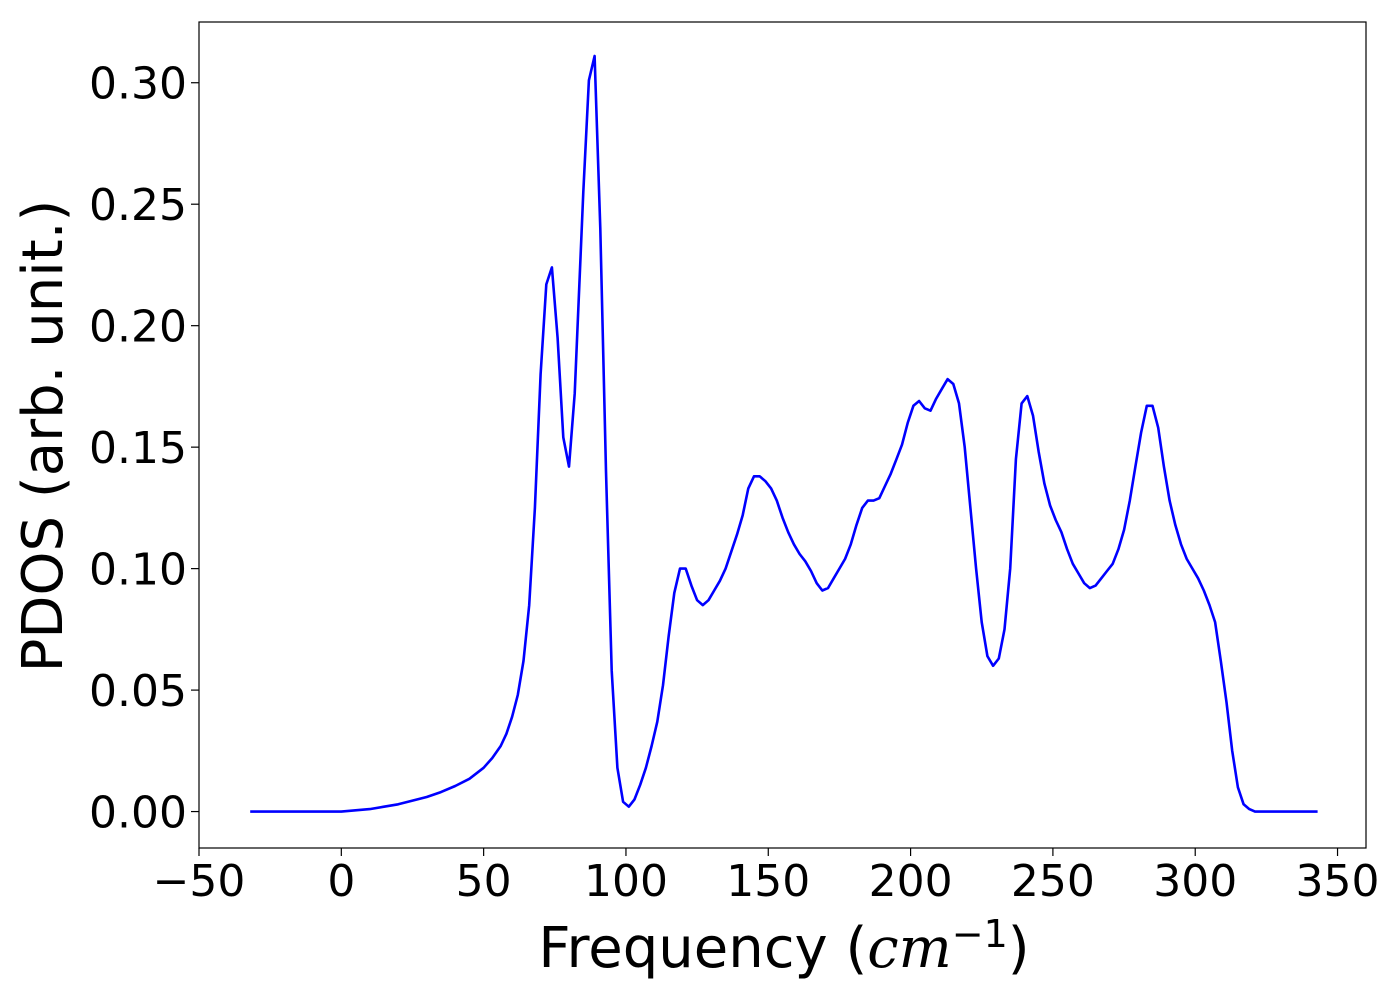 The image size is (1400, 1000). Describe the element at coordinates (199, 881) in the screenshot. I see `x-tick-label: −50` at that location.